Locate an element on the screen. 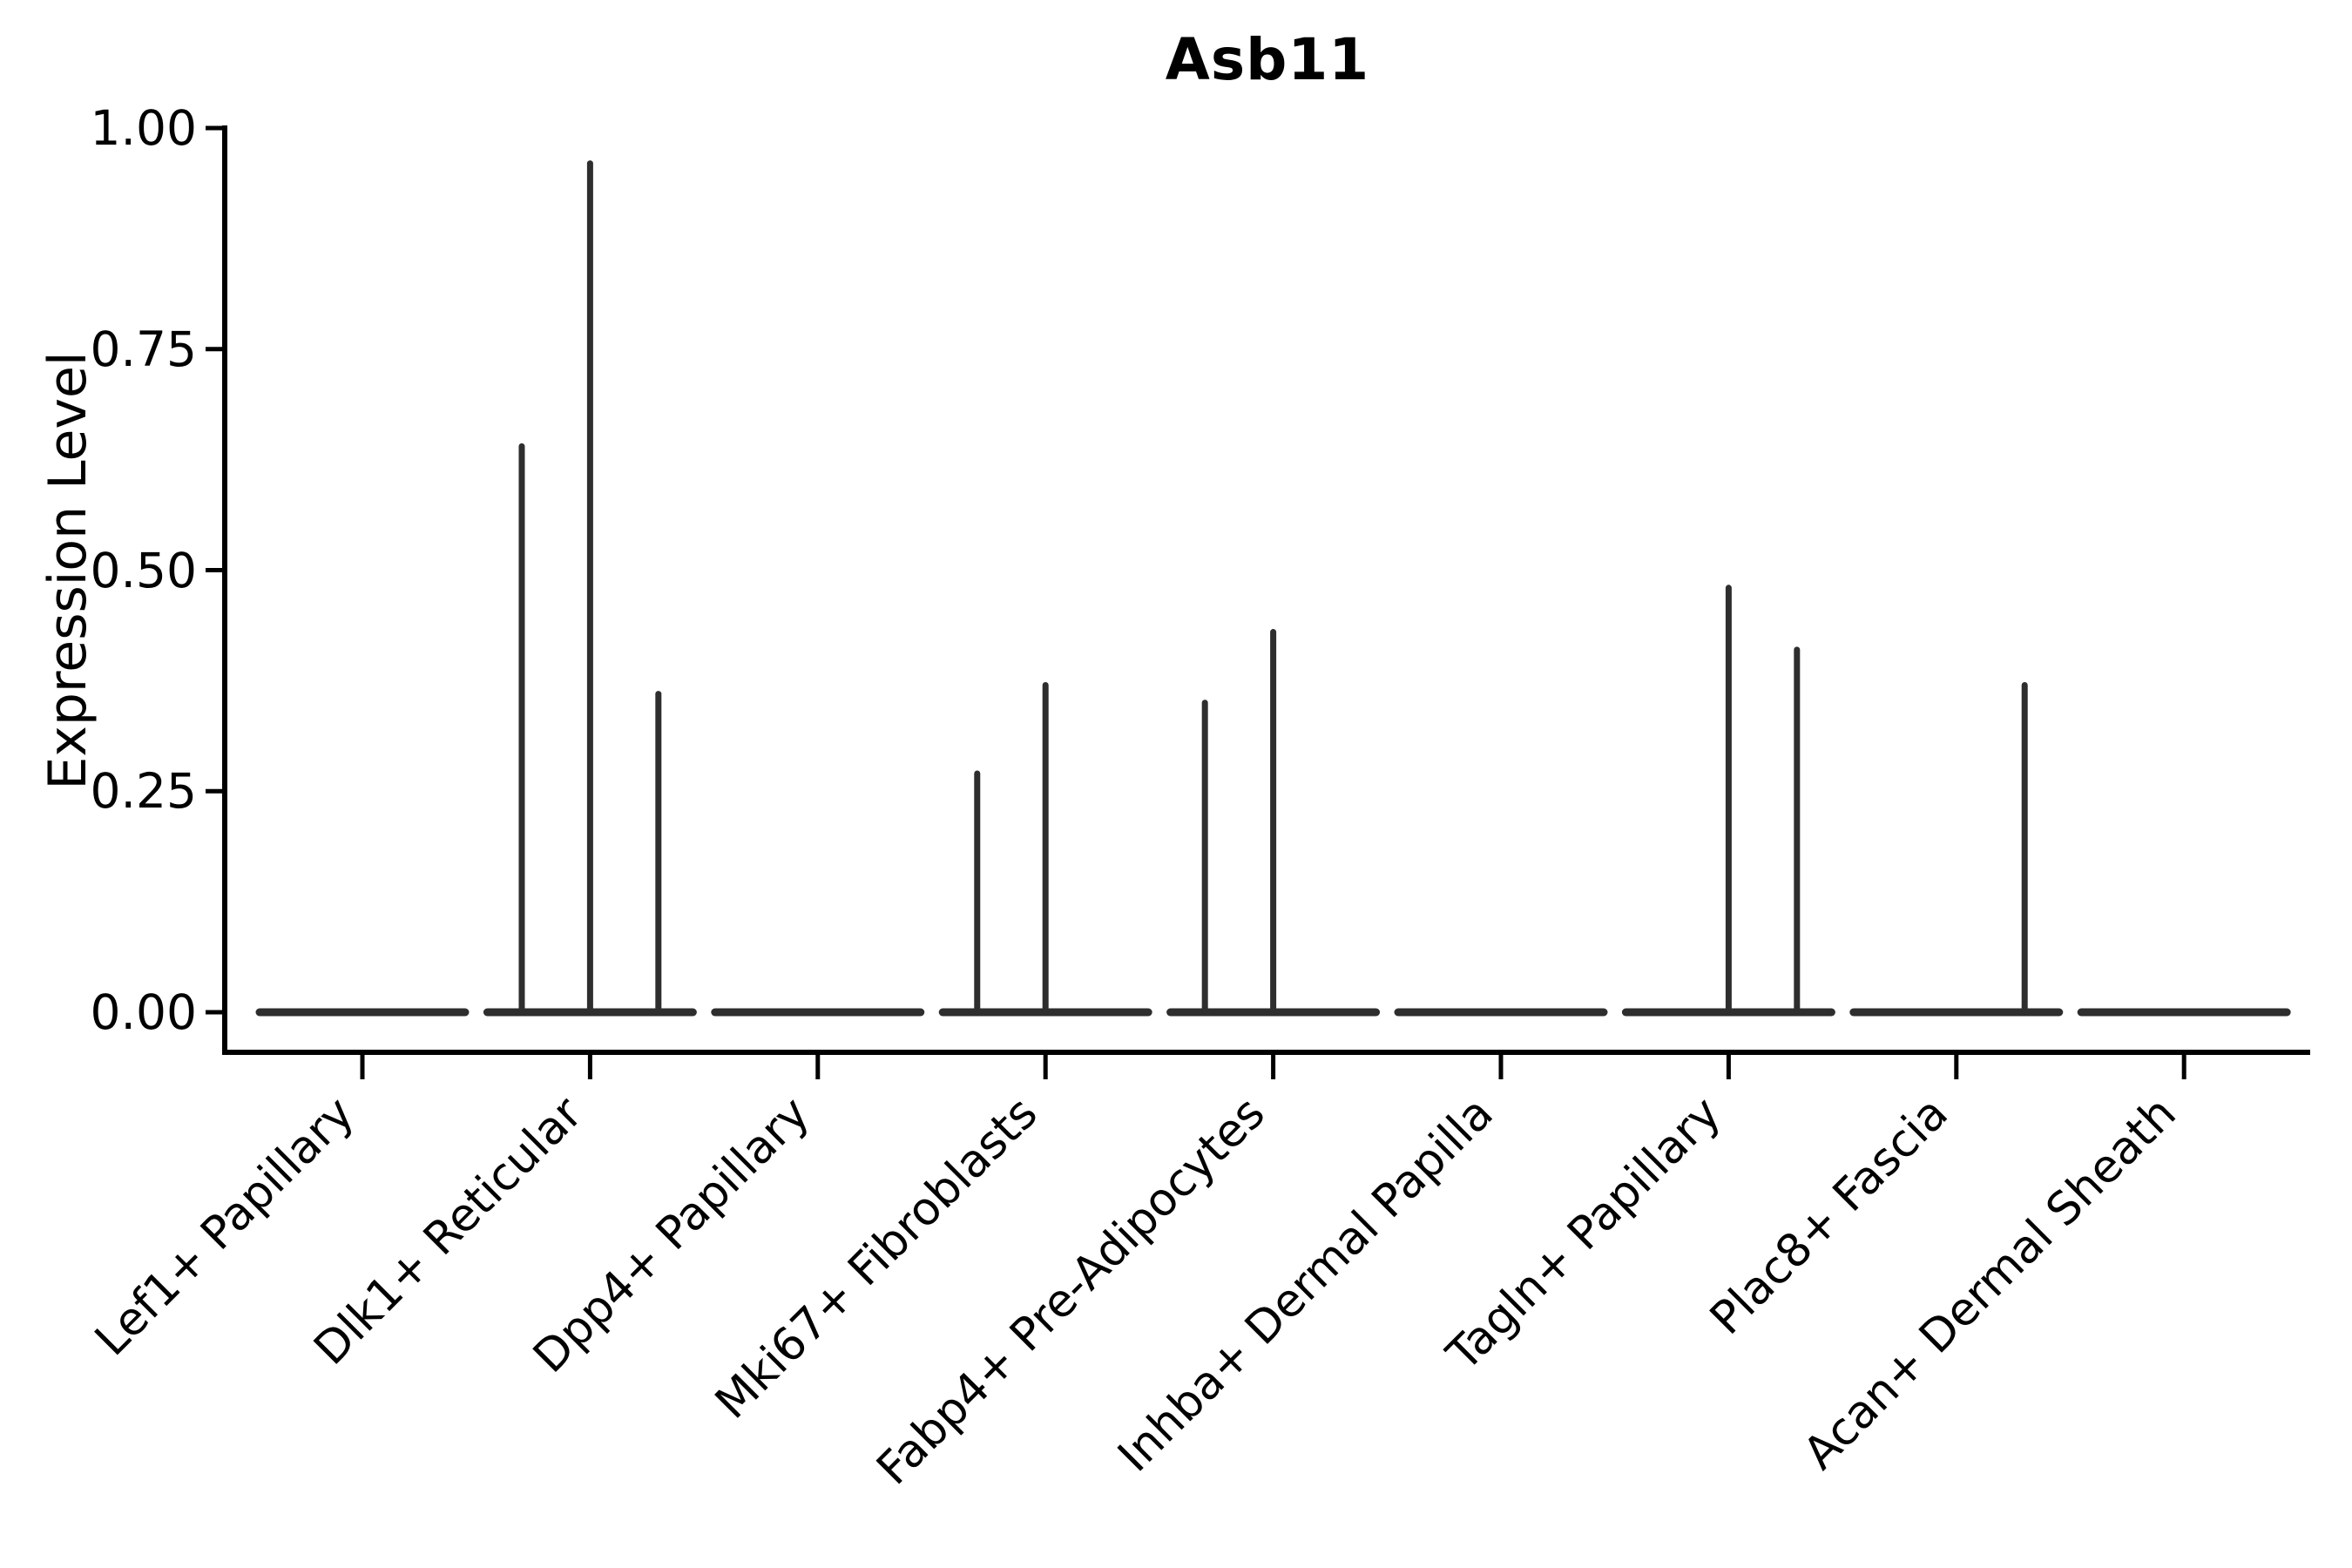 The image size is (2352, 1568). chart-title: Asb11 is located at coordinates (1267, 59).